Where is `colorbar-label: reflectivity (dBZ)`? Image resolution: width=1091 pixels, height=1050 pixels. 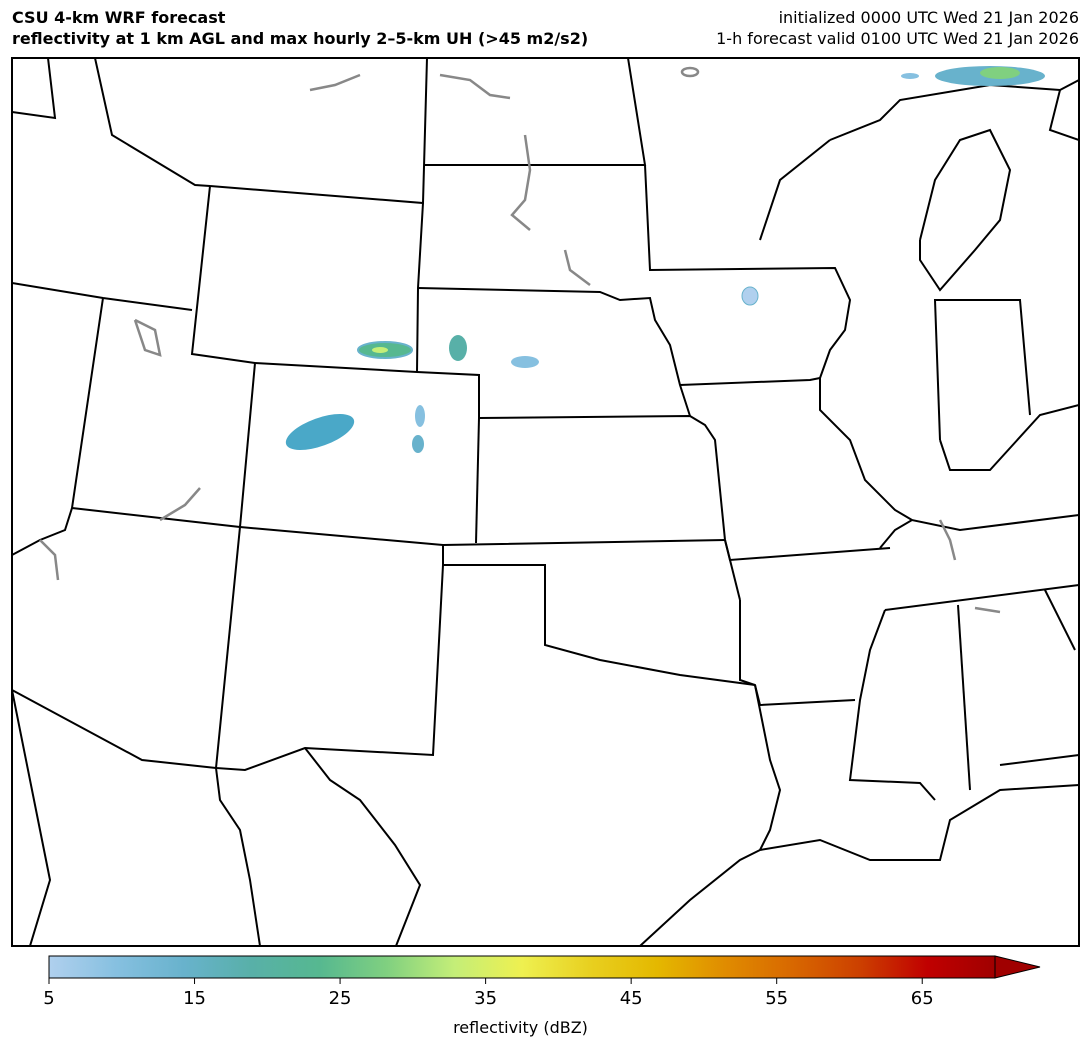 colorbar-label: reflectivity (dBZ) is located at coordinates (520, 1027).